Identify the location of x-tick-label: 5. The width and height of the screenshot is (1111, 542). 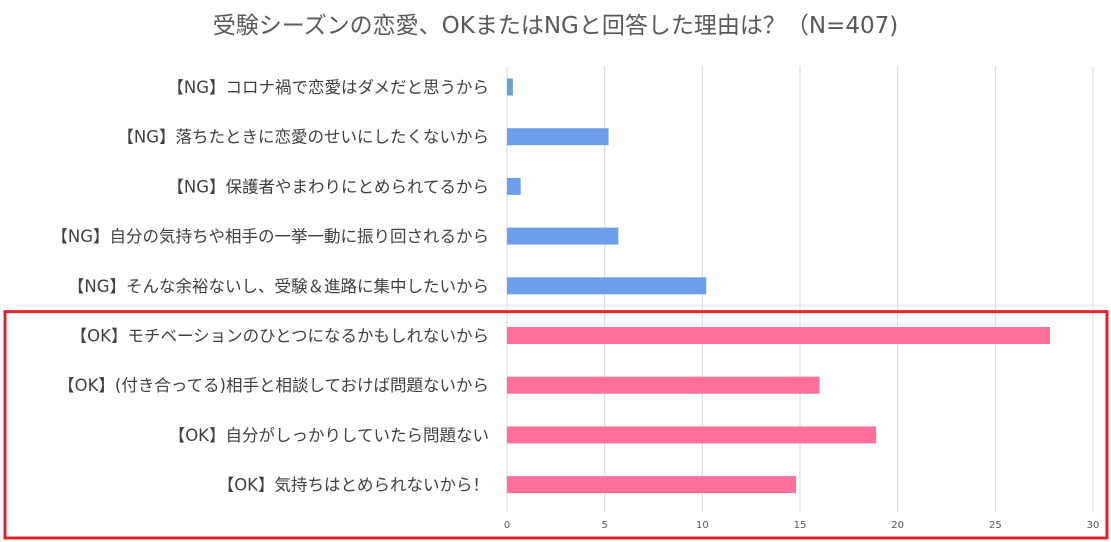
(604, 525).